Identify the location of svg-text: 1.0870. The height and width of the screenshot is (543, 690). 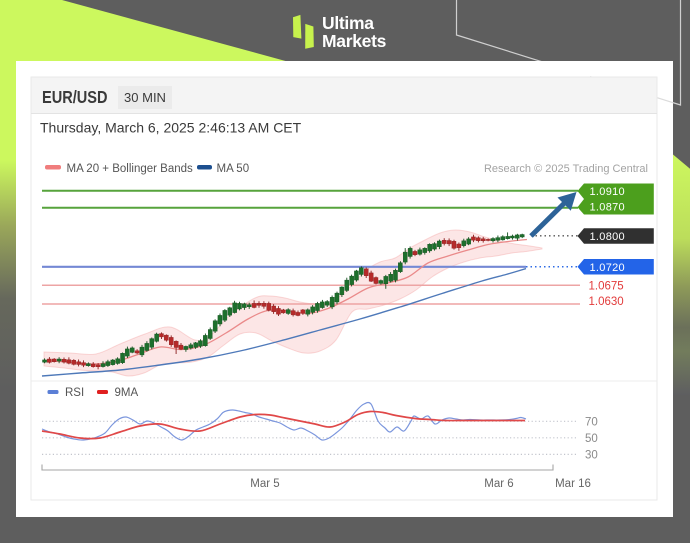
(607, 208).